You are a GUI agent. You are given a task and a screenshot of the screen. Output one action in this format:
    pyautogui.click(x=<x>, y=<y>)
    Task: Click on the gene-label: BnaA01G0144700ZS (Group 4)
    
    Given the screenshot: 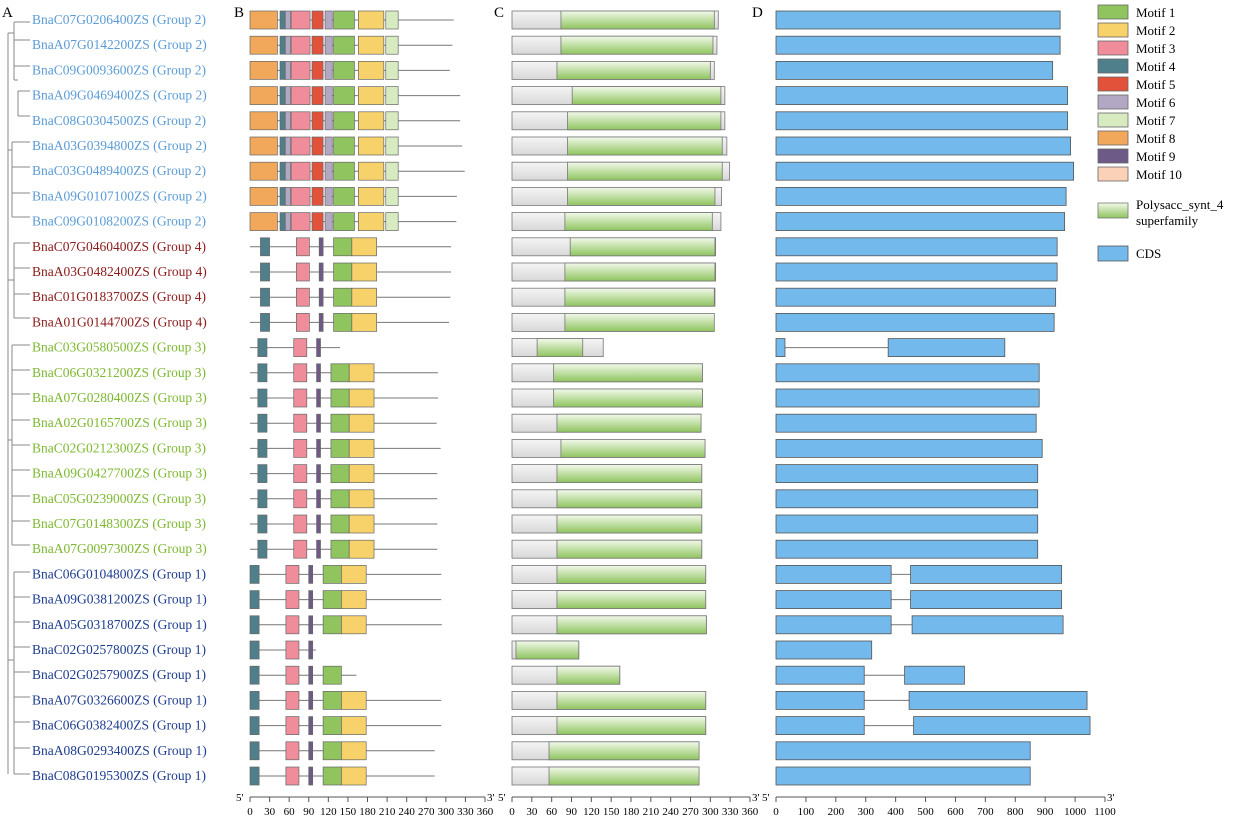 What is the action you would take?
    pyautogui.click(x=119, y=321)
    